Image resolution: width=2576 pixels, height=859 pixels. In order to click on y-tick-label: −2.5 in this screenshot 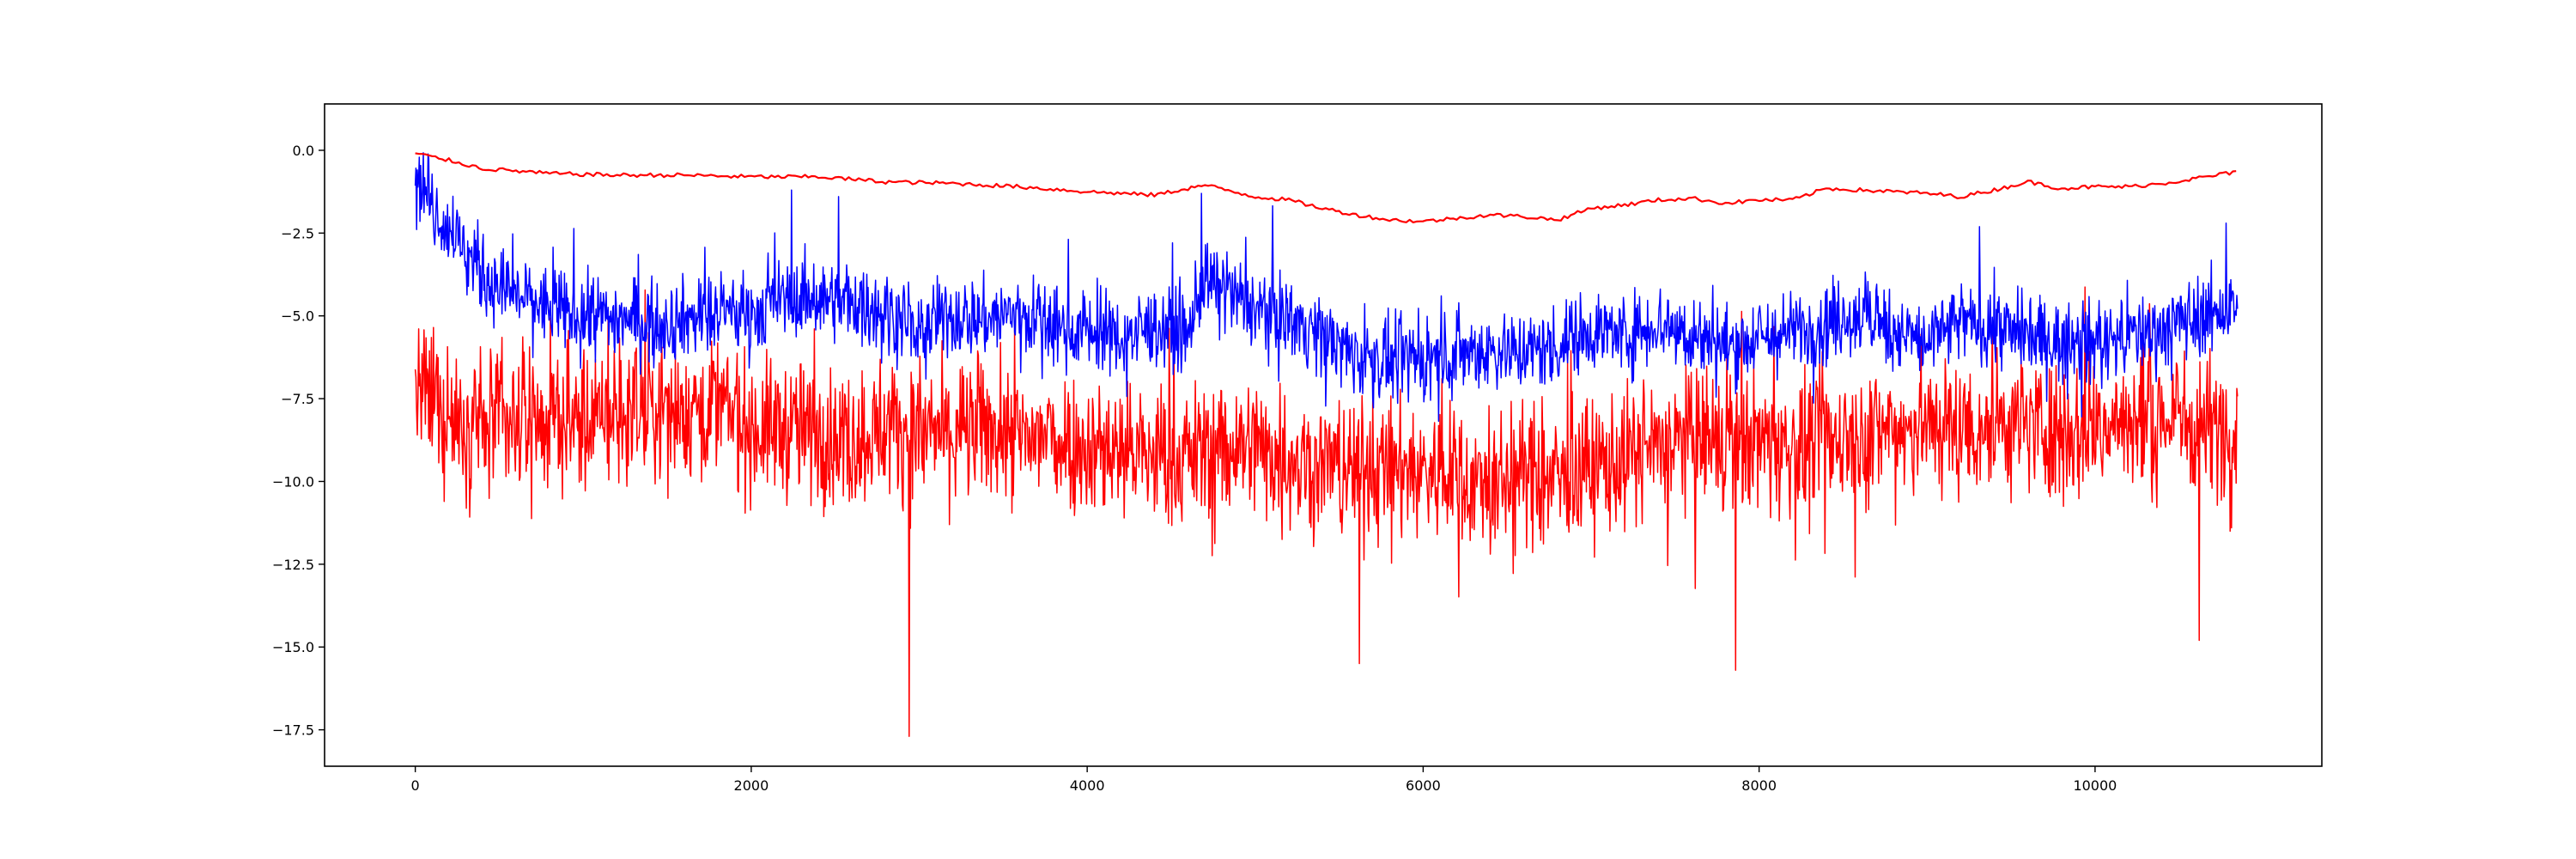, I will do `click(297, 233)`.